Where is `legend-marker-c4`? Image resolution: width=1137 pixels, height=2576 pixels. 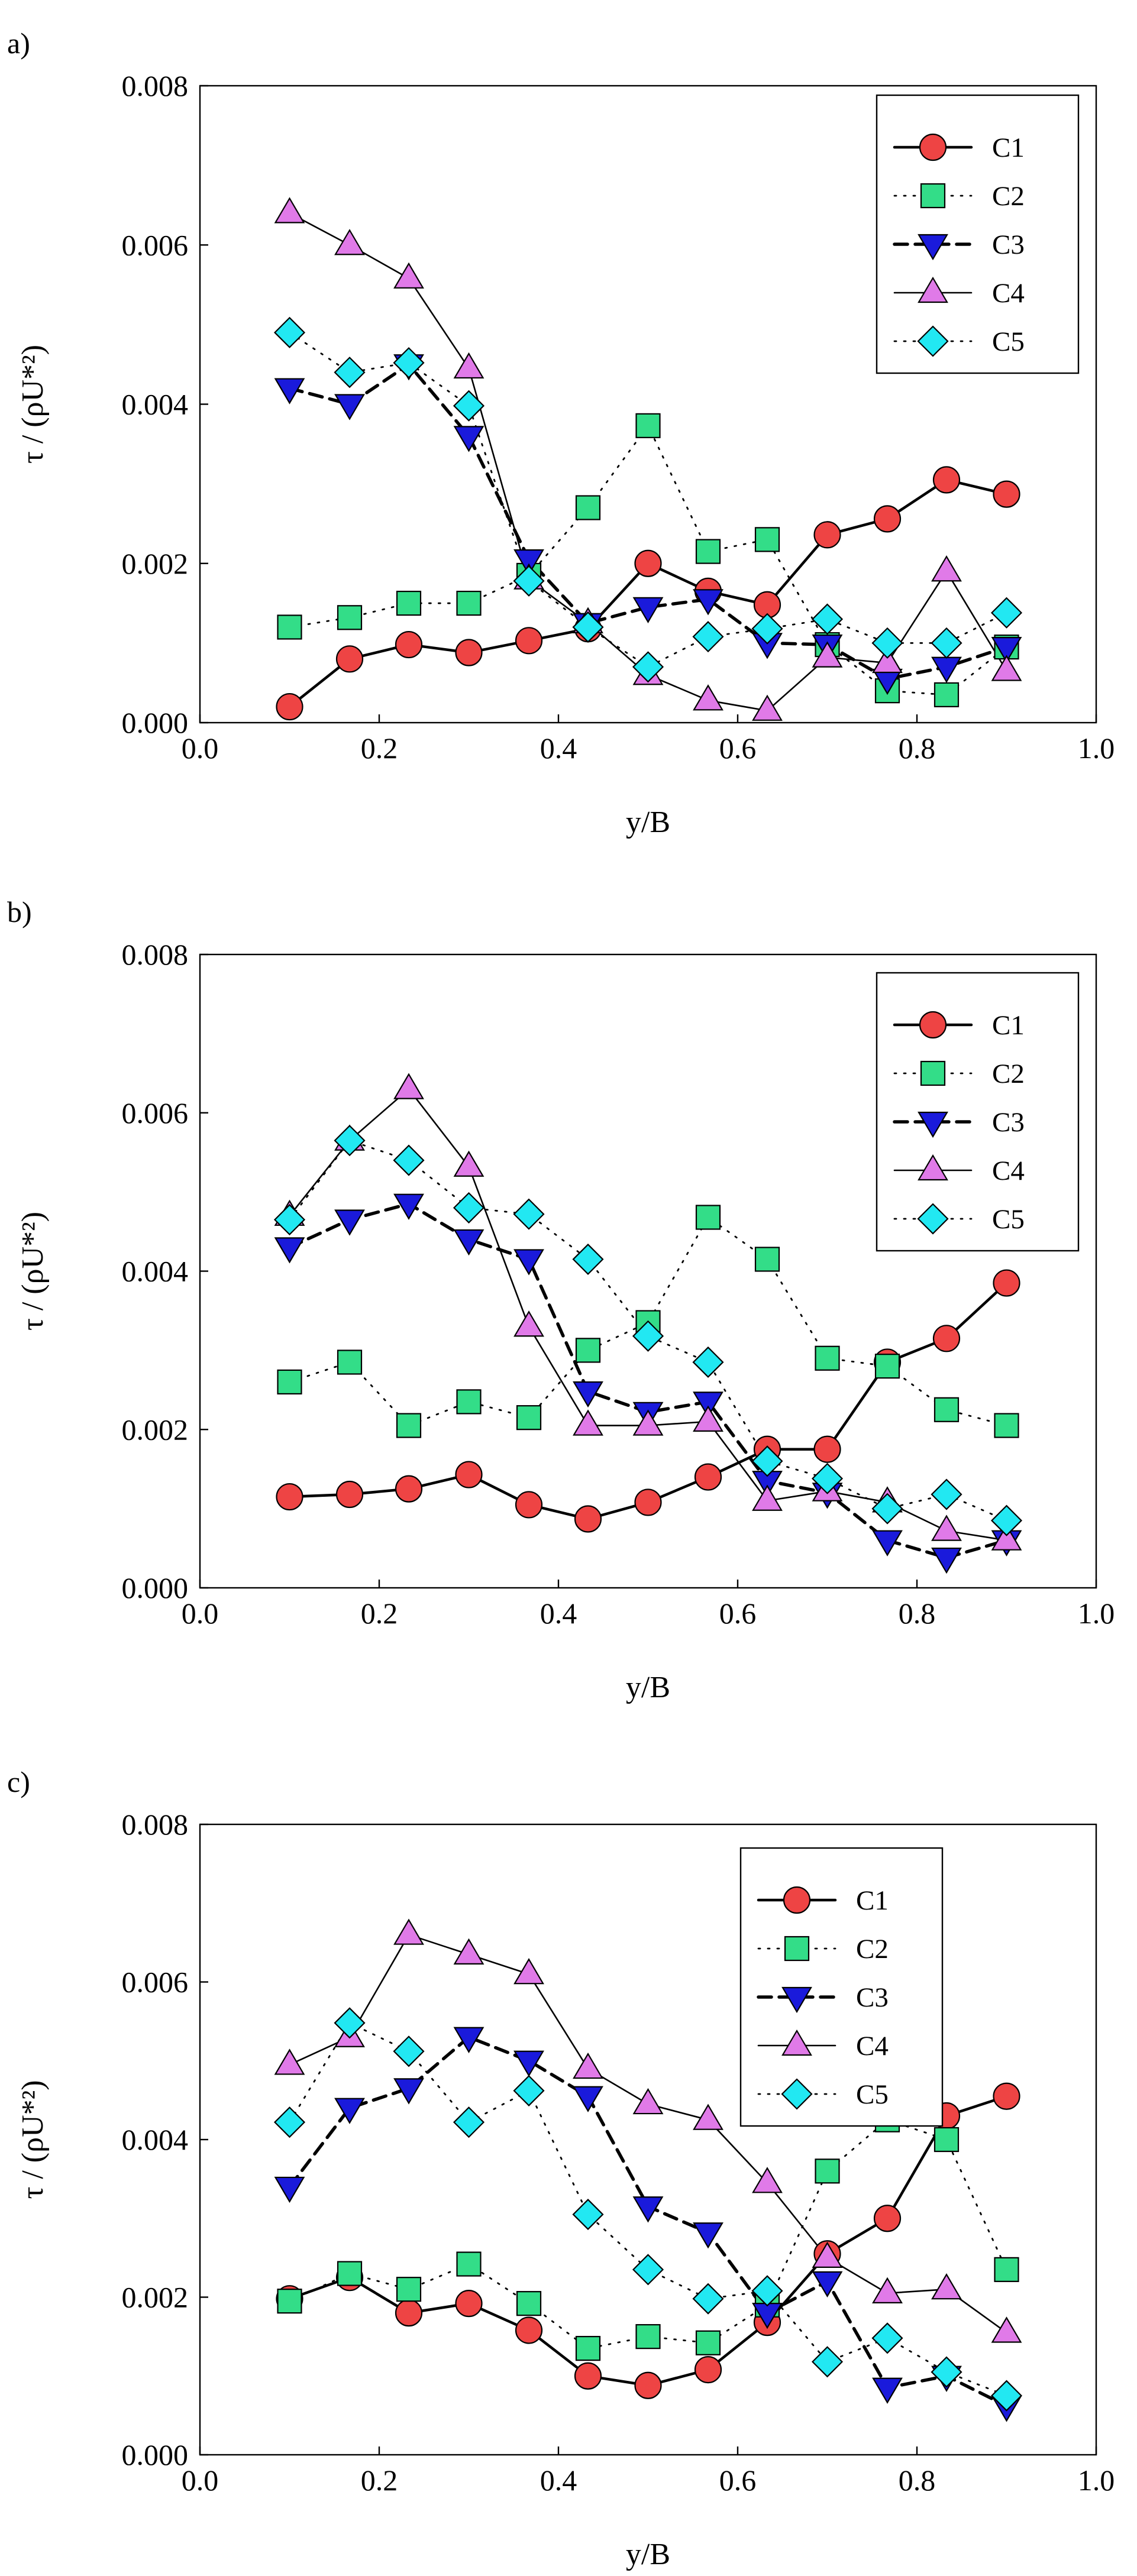 legend-marker-c4 is located at coordinates (797, 2043).